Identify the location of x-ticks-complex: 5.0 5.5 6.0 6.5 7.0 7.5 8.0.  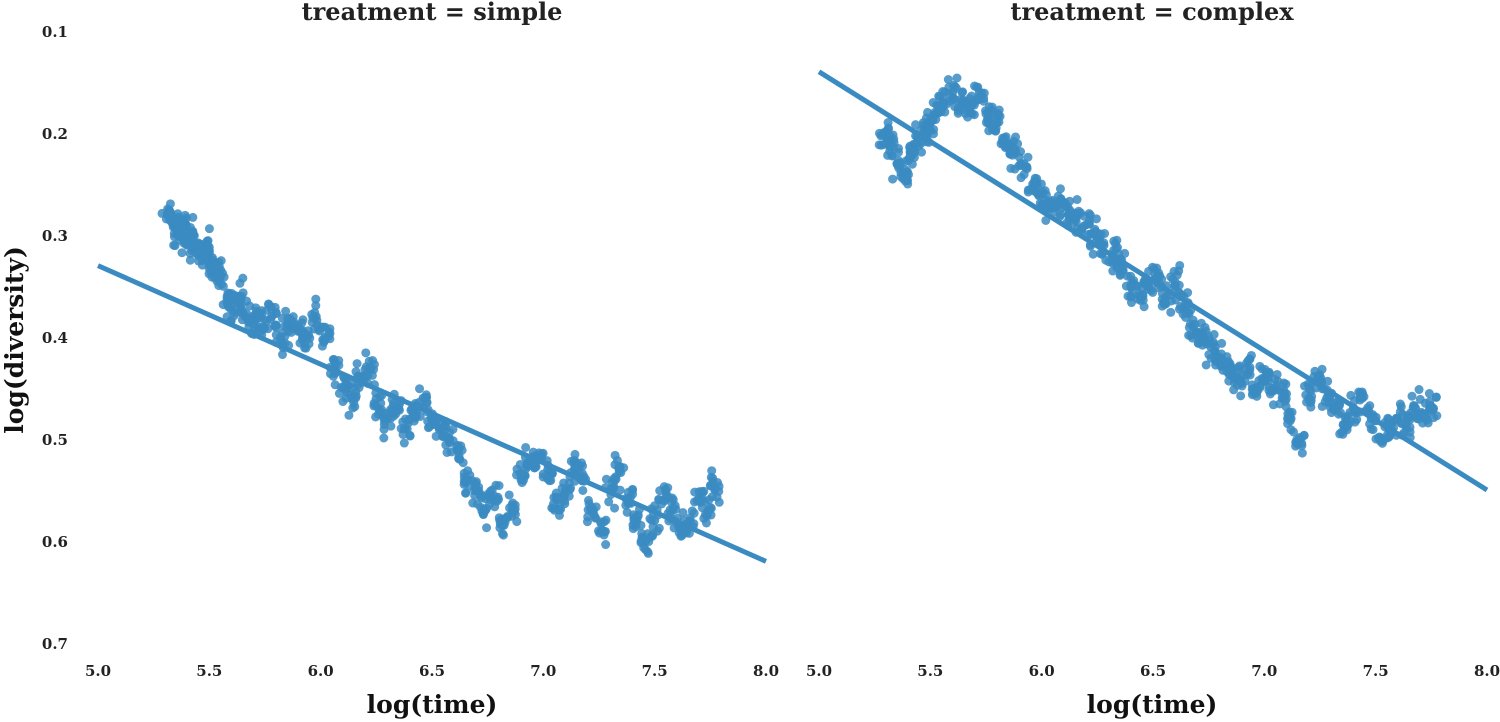
(1153, 671).